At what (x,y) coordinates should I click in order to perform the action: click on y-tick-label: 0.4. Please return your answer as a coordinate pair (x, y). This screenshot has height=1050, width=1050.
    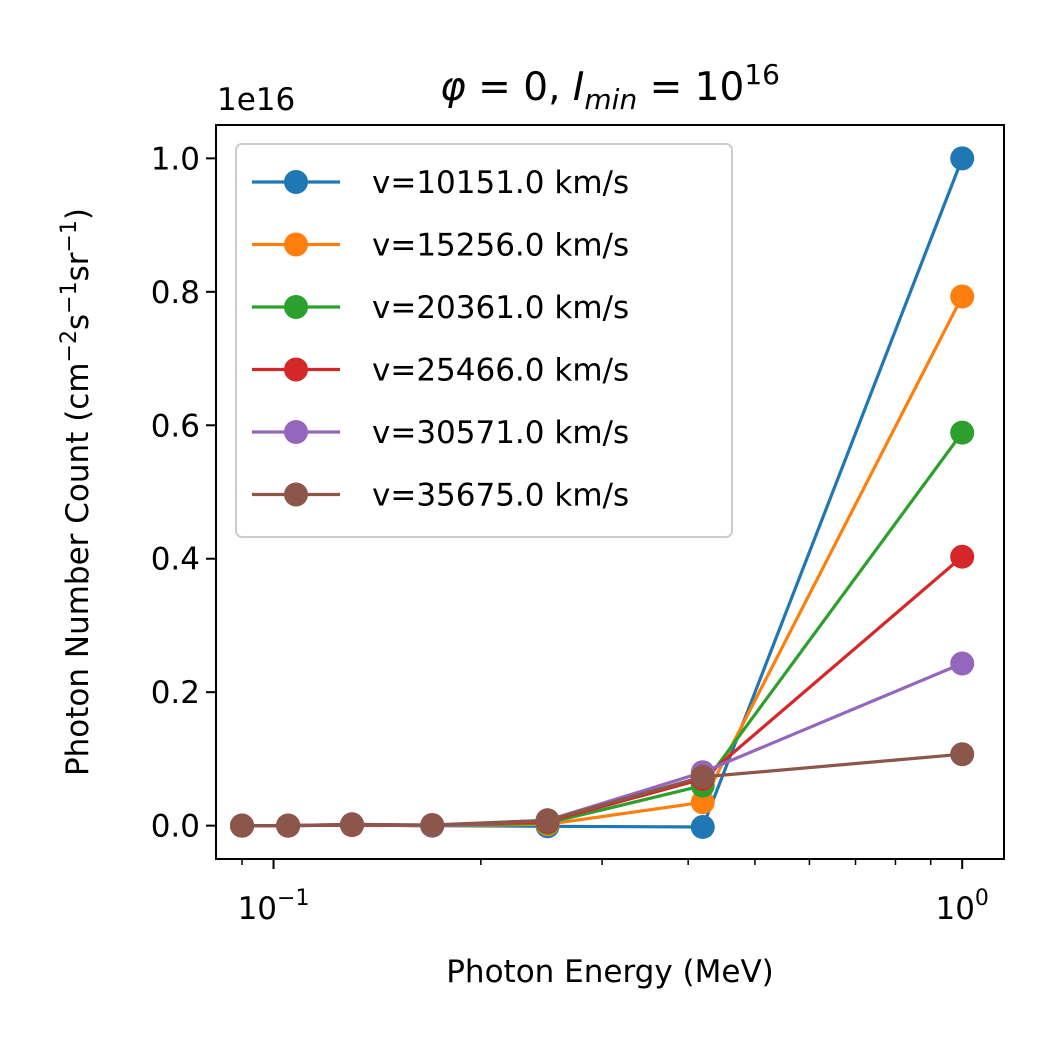
    Looking at the image, I should click on (175, 560).